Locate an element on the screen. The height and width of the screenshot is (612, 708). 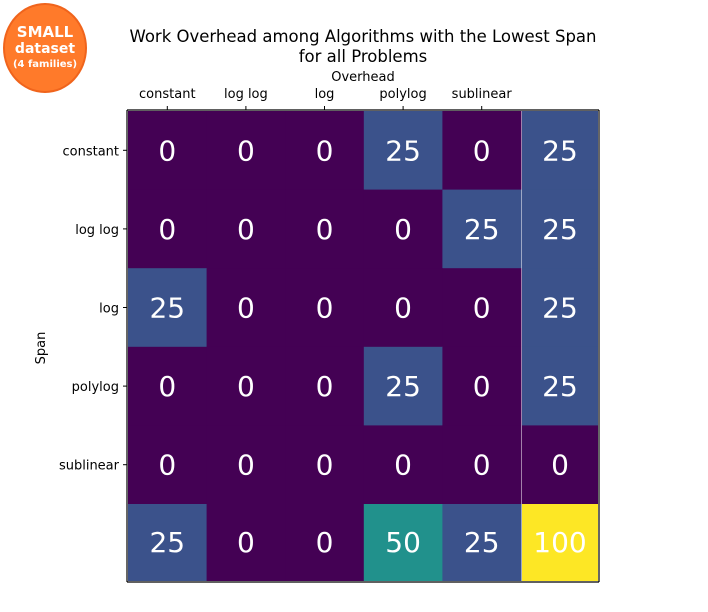
chart-title-line-2: for all Problems is located at coordinates (363, 56).